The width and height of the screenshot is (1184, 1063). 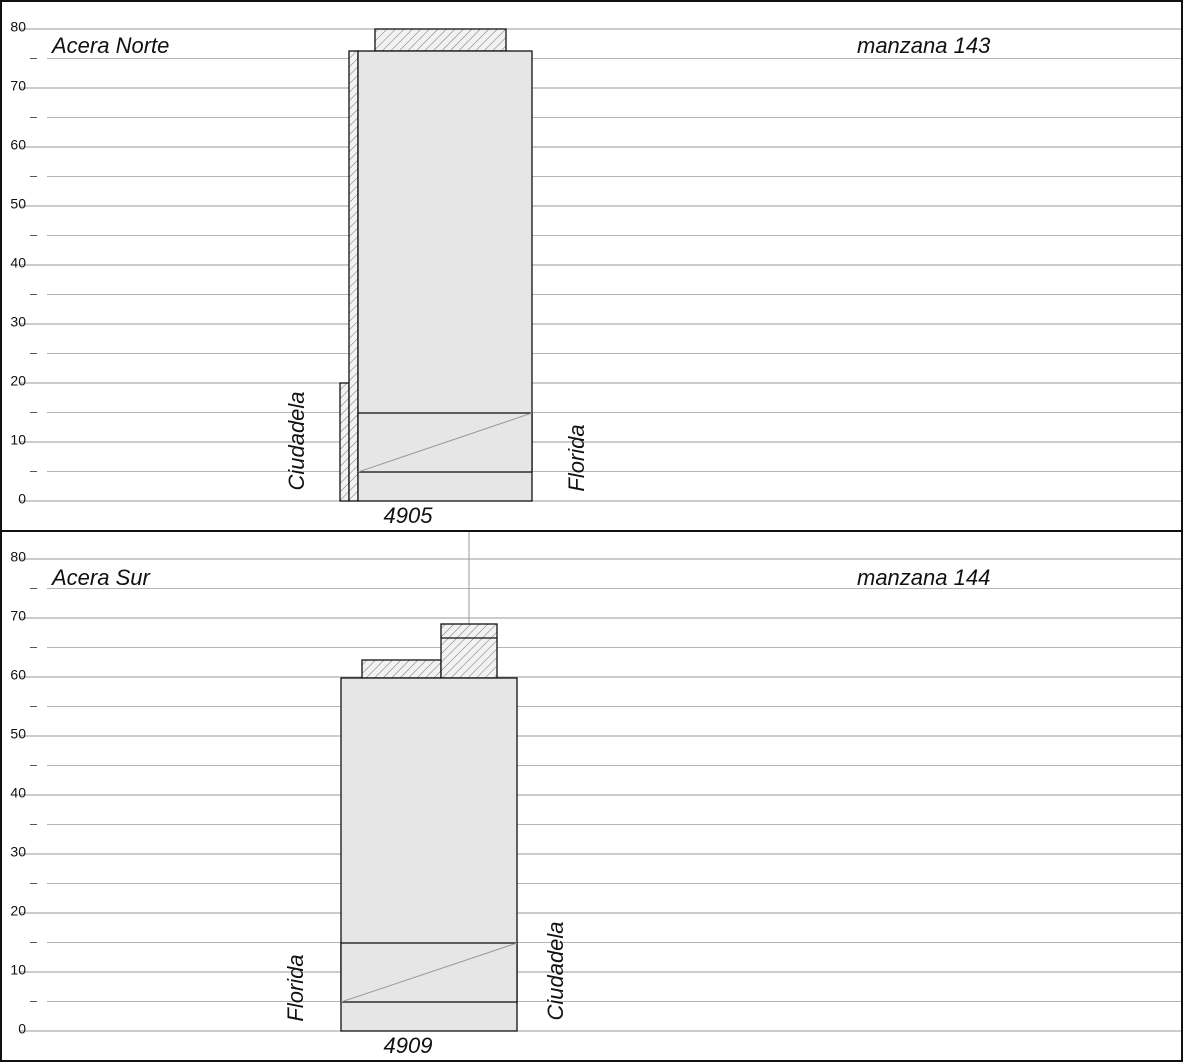 What do you see at coordinates (409, 515) in the screenshot?
I see `lot-label: 4905` at bounding box center [409, 515].